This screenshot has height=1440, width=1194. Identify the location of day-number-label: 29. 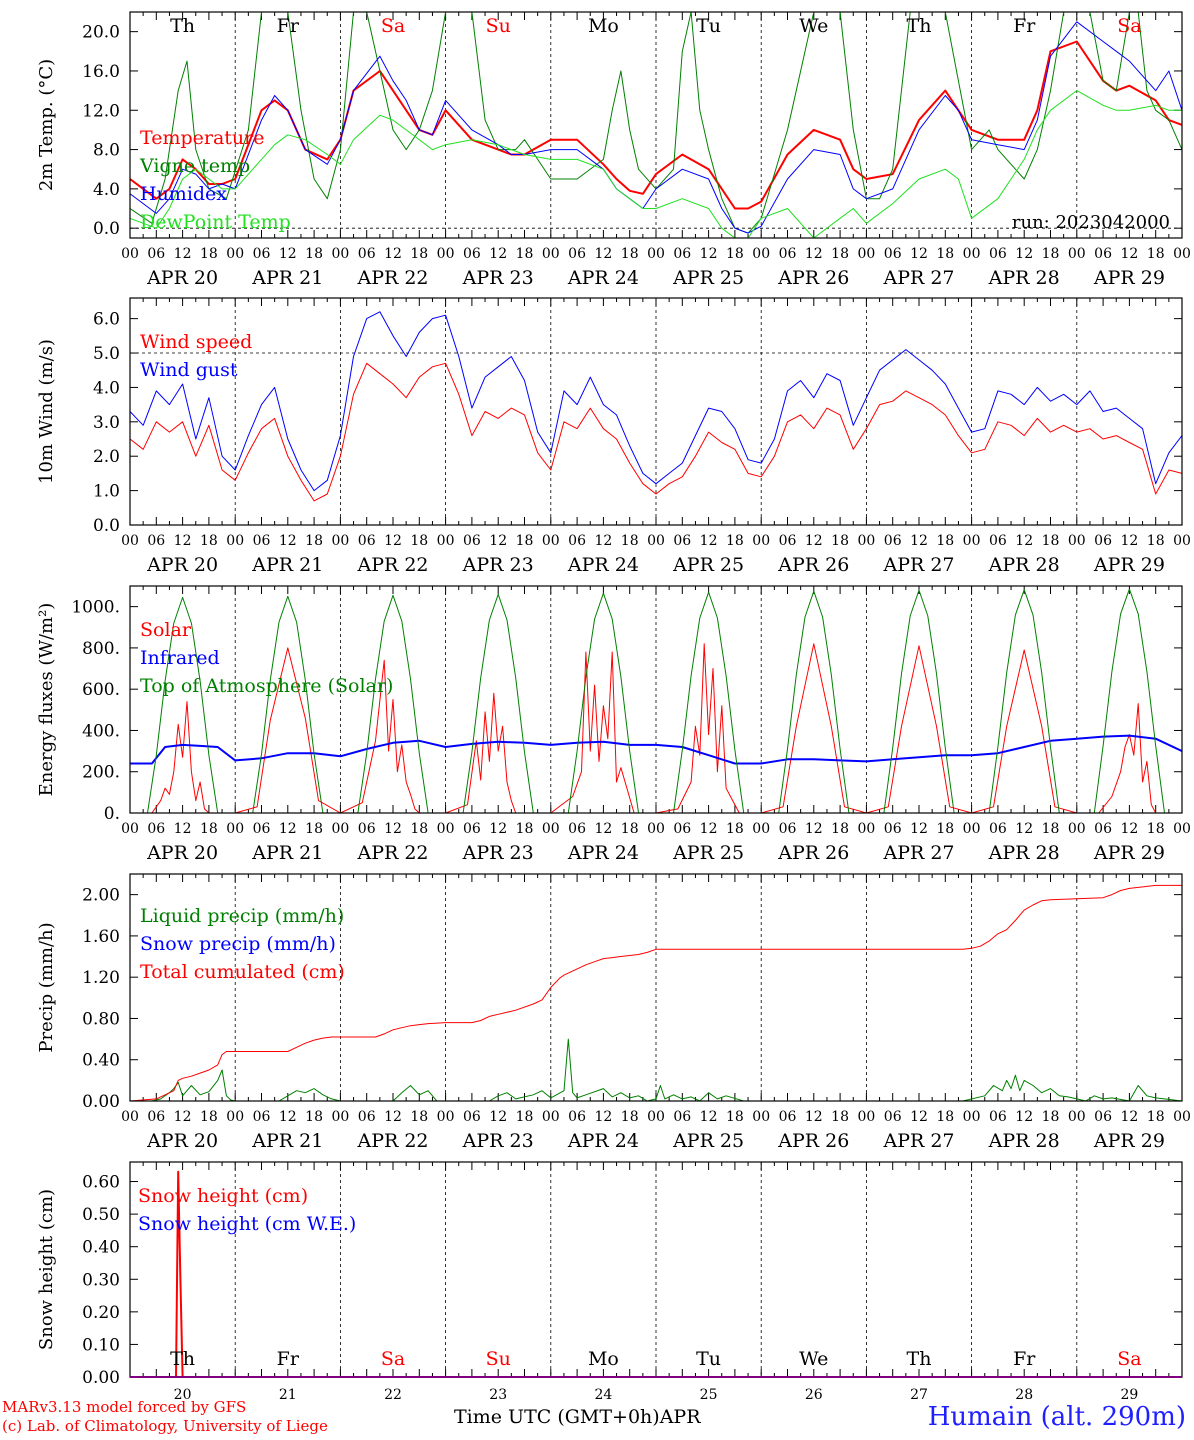
(1129, 1395).